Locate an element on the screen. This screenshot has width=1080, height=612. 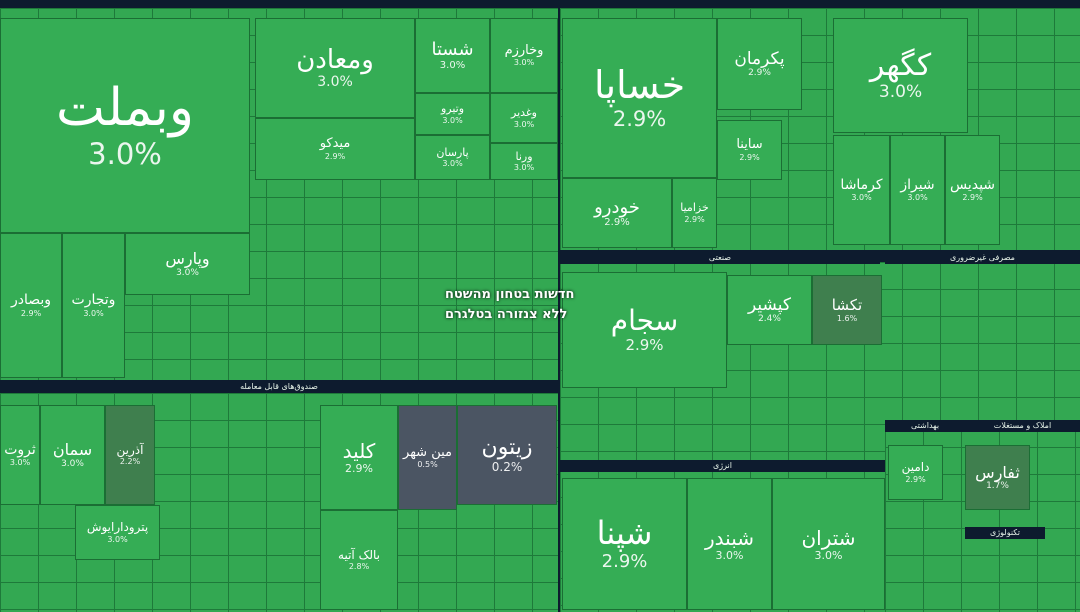
stock-tile: سمان 3.0% is located at coordinates (72, 455).